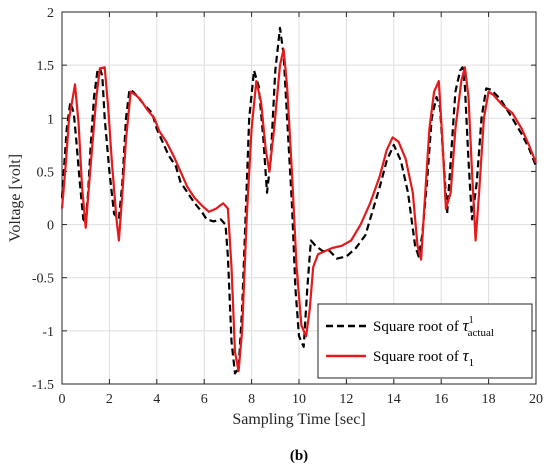 The image size is (550, 467). Describe the element at coordinates (536, 399) in the screenshot. I see `x-tick-label: 20` at that location.